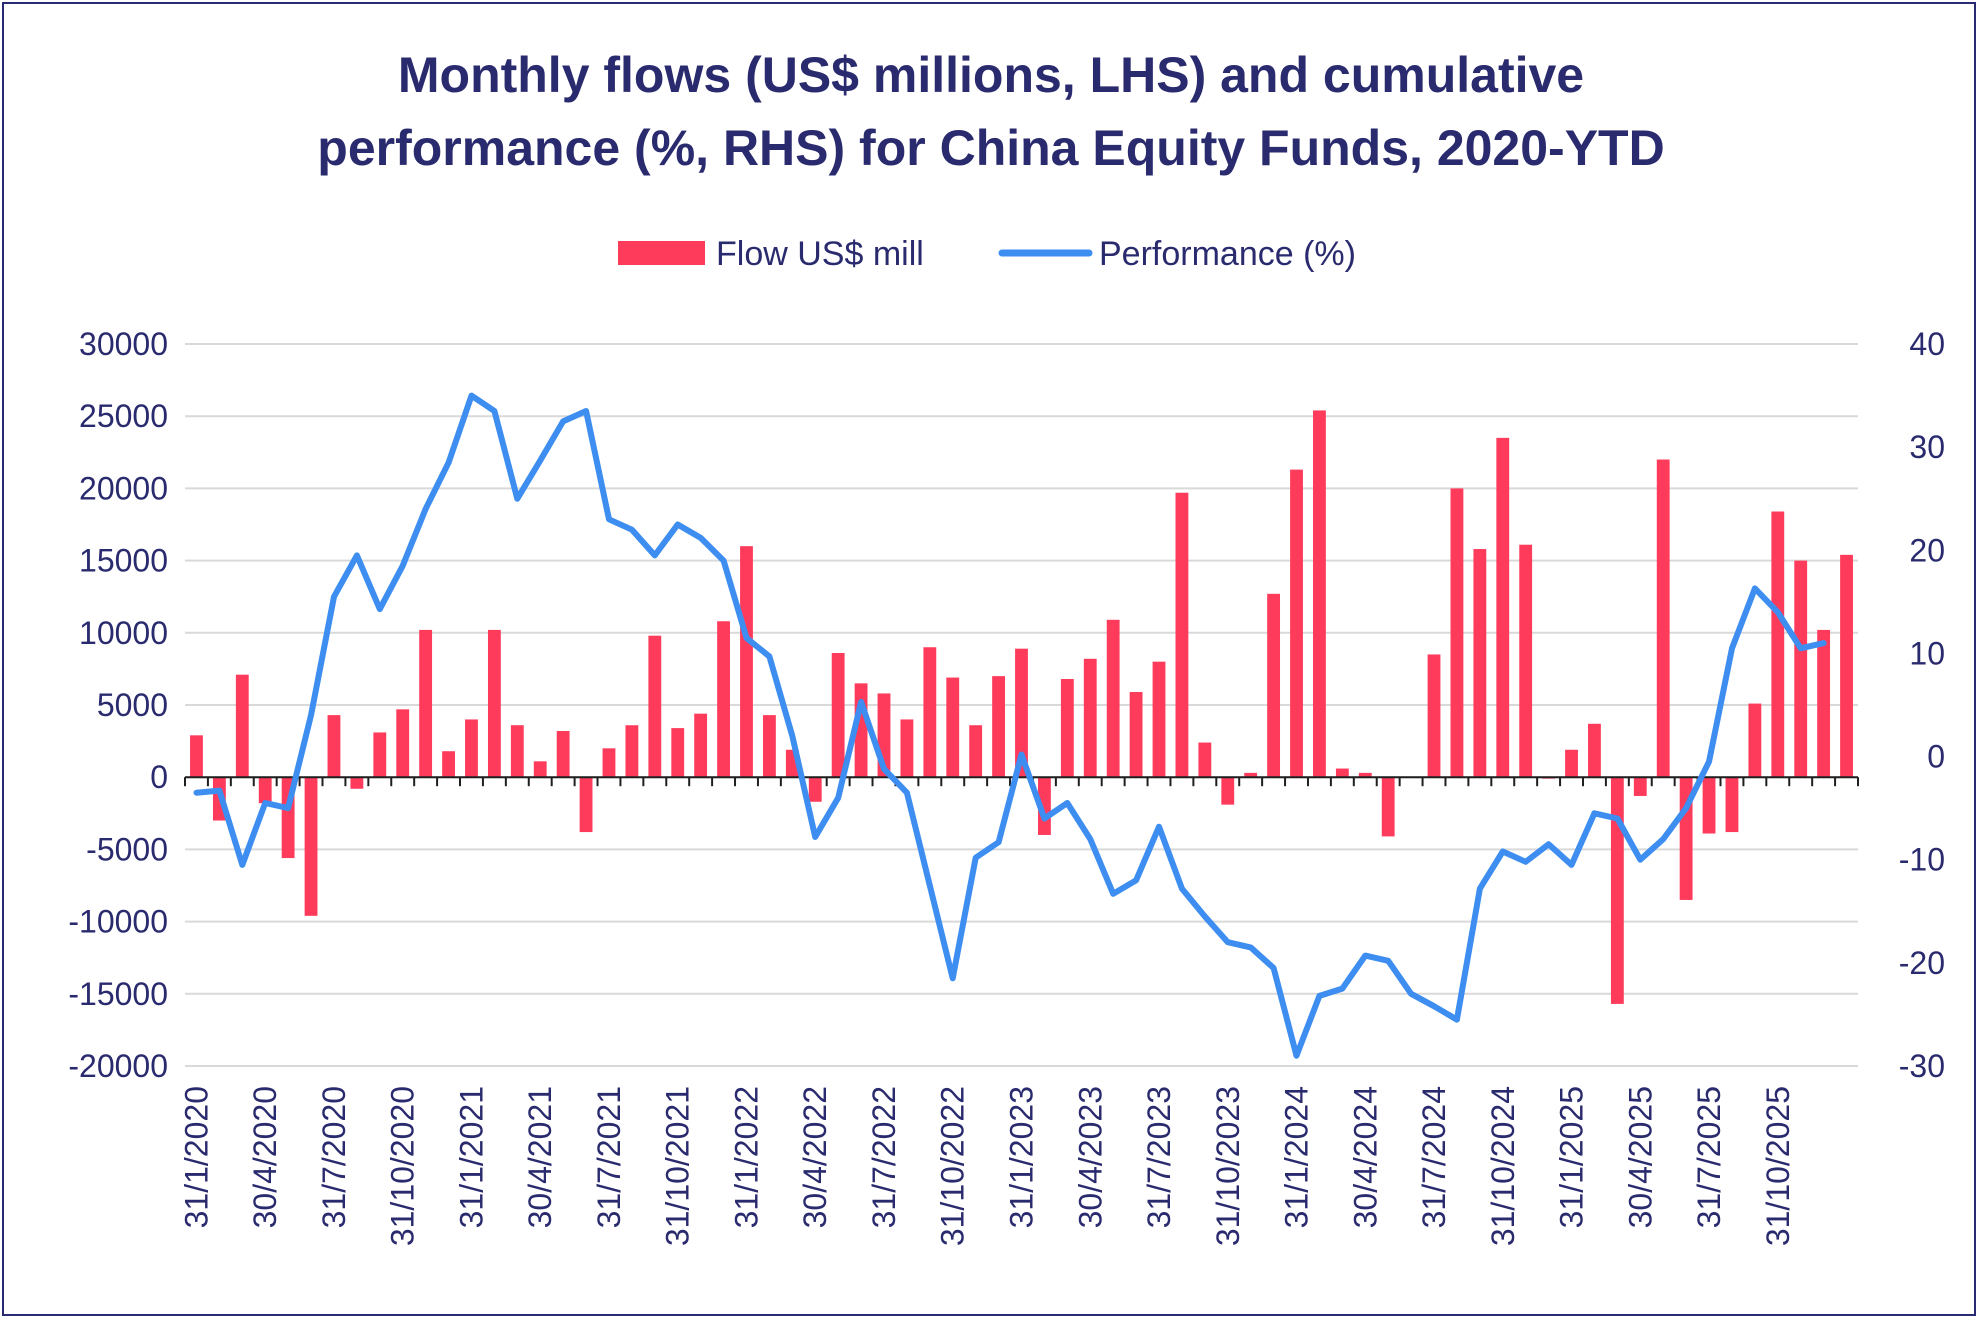 The image size is (1982, 1322). I want to click on x-tick-label: 31/10/2023, so click(1228, 1166).